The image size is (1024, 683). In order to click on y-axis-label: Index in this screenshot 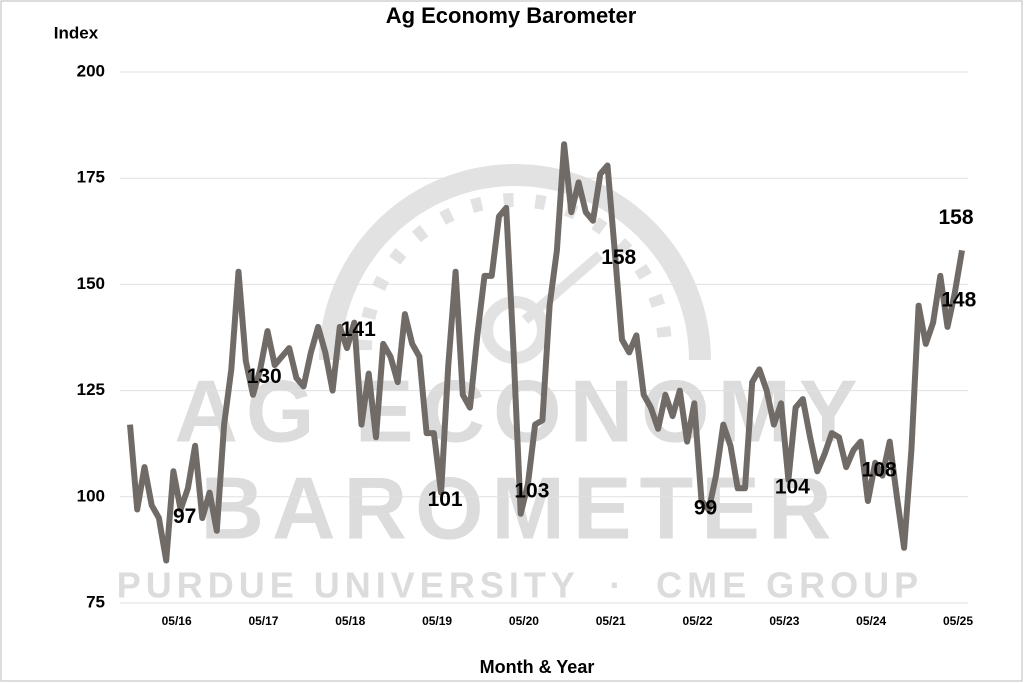, I will do `click(76, 32)`.